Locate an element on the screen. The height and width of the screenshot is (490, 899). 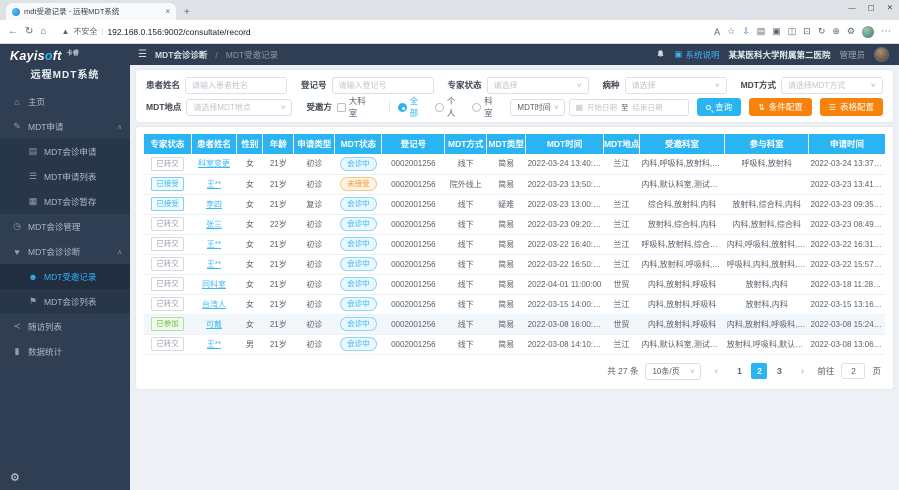
sidebar-item-label: MDT申请 is located at coordinates (46, 126).